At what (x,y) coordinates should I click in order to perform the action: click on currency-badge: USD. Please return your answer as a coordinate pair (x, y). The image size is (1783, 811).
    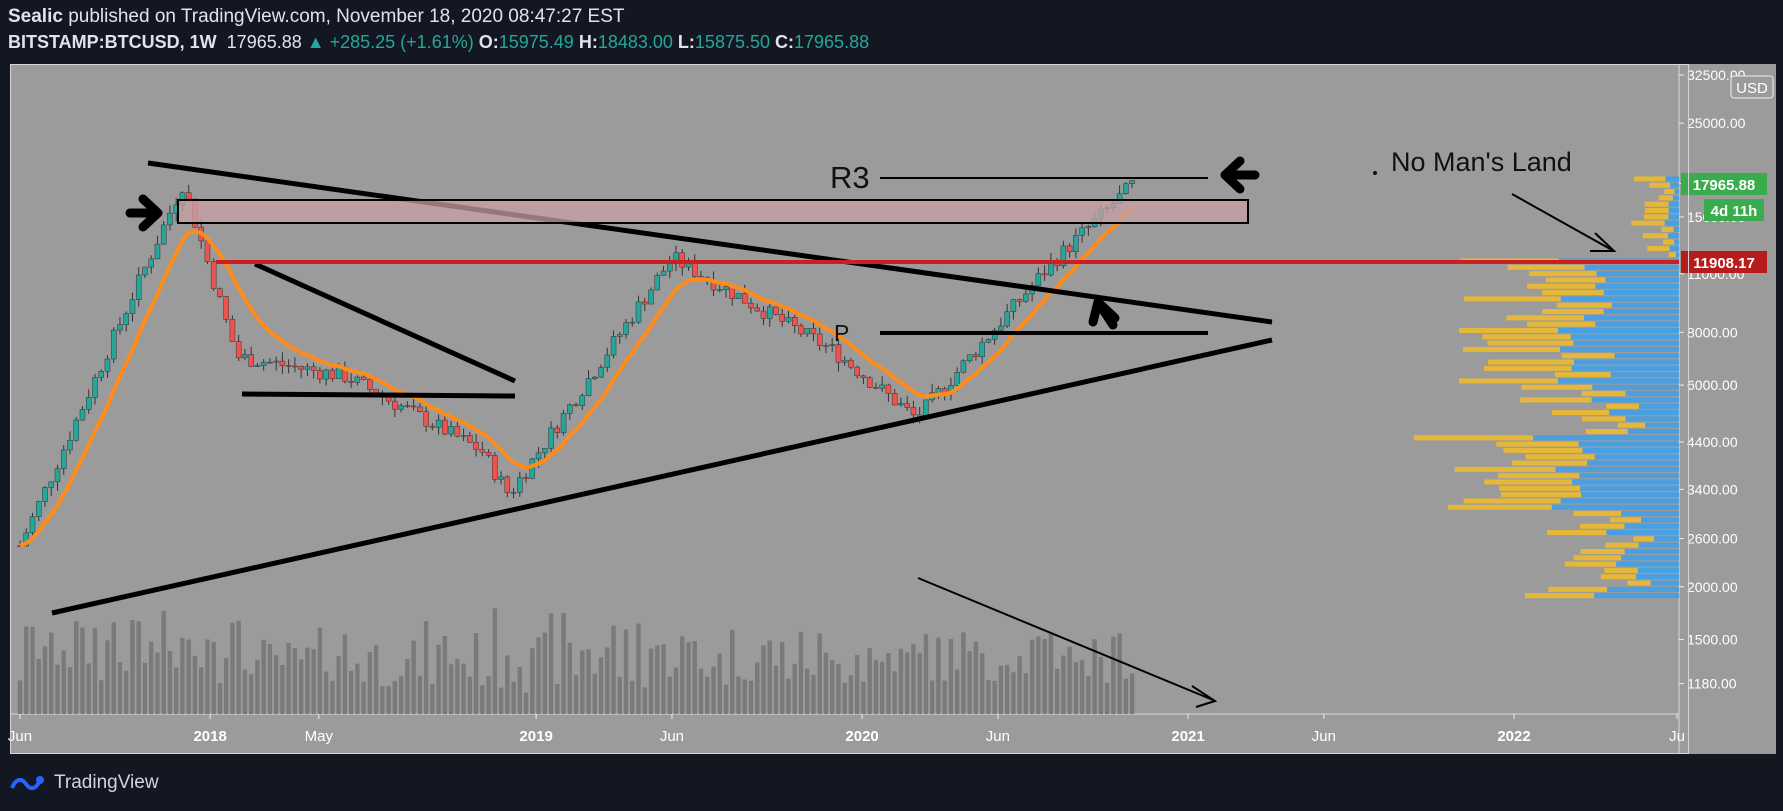
    Looking at the image, I should click on (1752, 87).